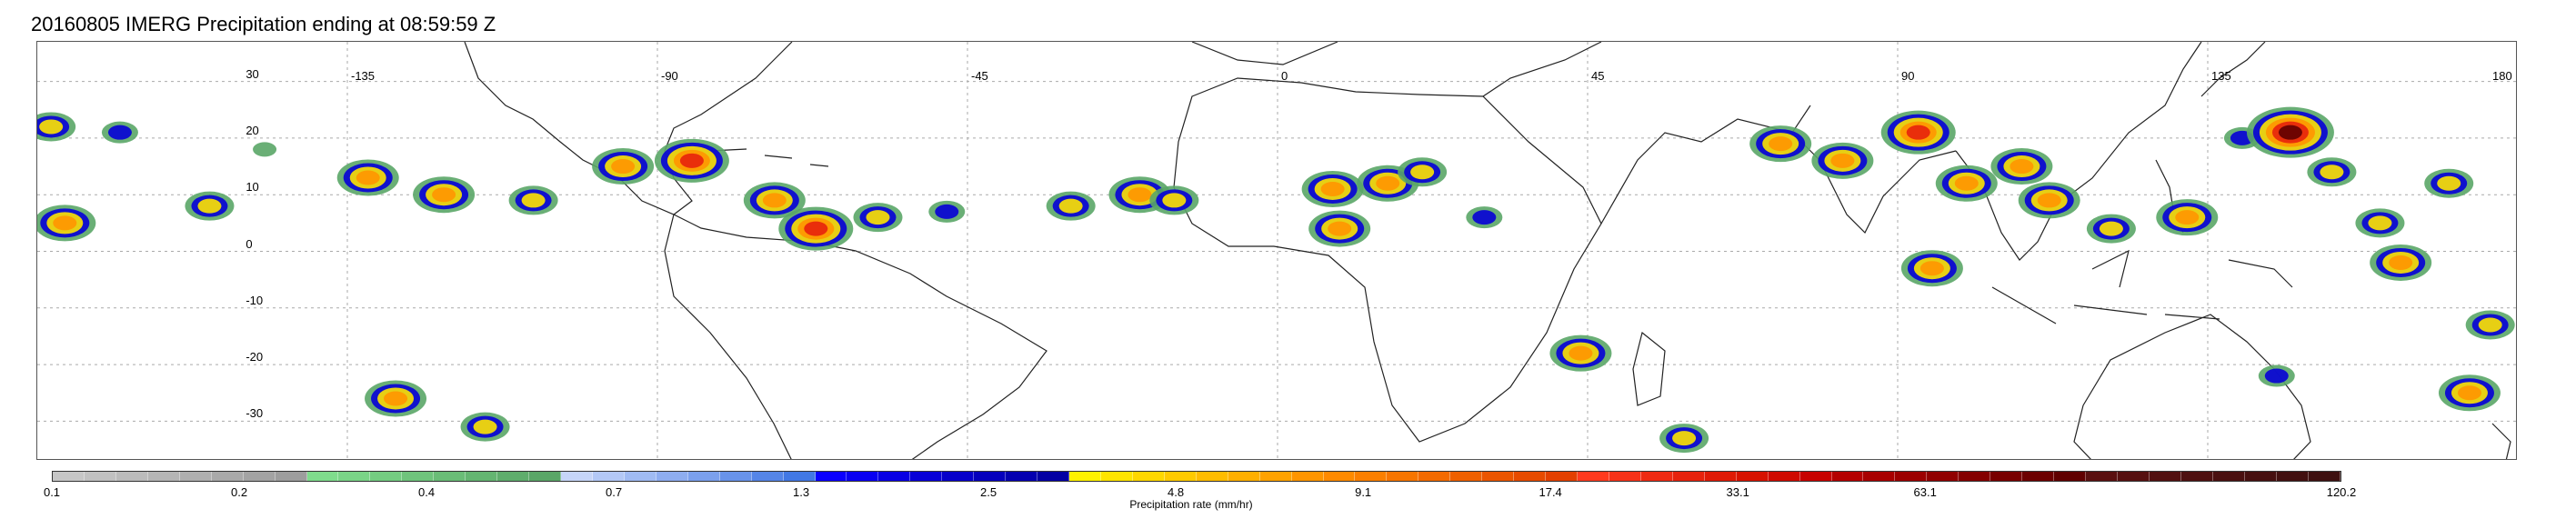 The width and height of the screenshot is (2576, 519). Describe the element at coordinates (801, 492) in the screenshot. I see `colorbar-tick-label: 1.3` at that location.